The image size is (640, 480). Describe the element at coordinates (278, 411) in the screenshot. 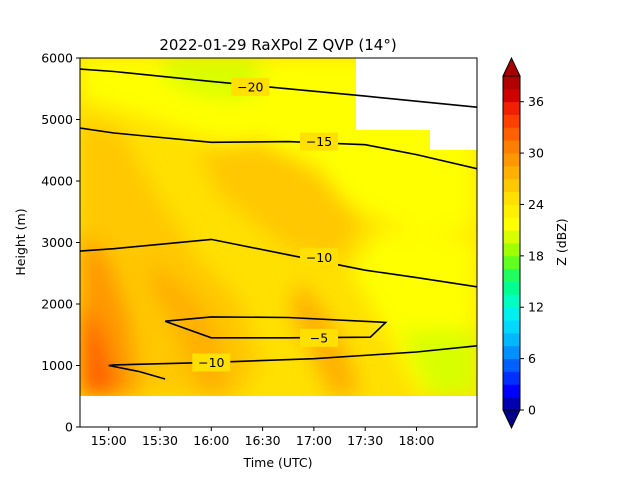

I see `field-gap-bottom` at that location.